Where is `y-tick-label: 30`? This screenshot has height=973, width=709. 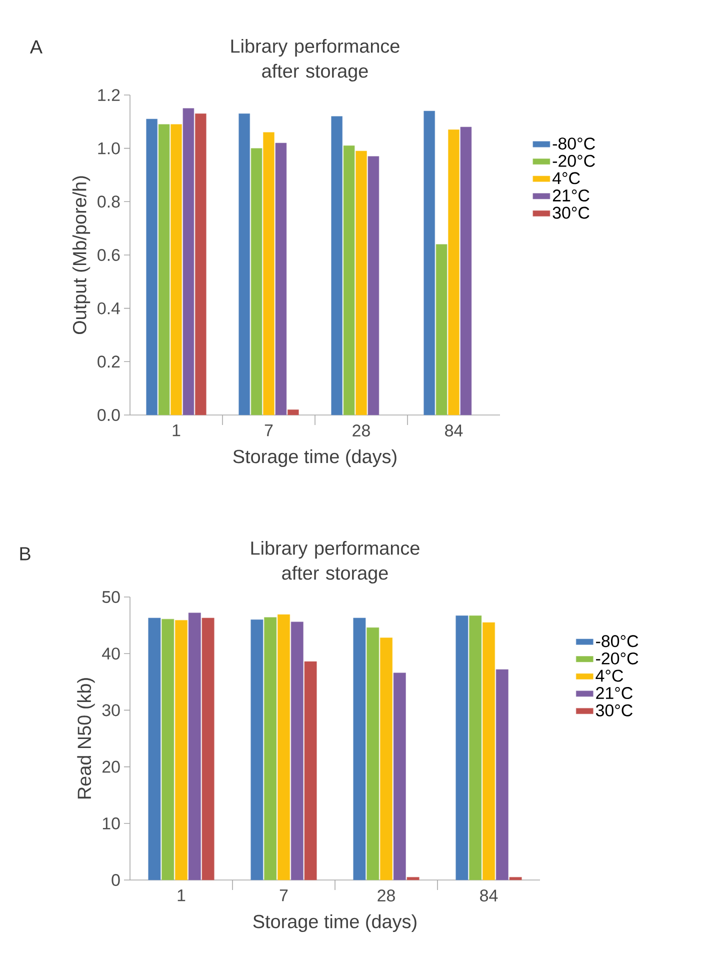 y-tick-label: 30 is located at coordinates (111, 710).